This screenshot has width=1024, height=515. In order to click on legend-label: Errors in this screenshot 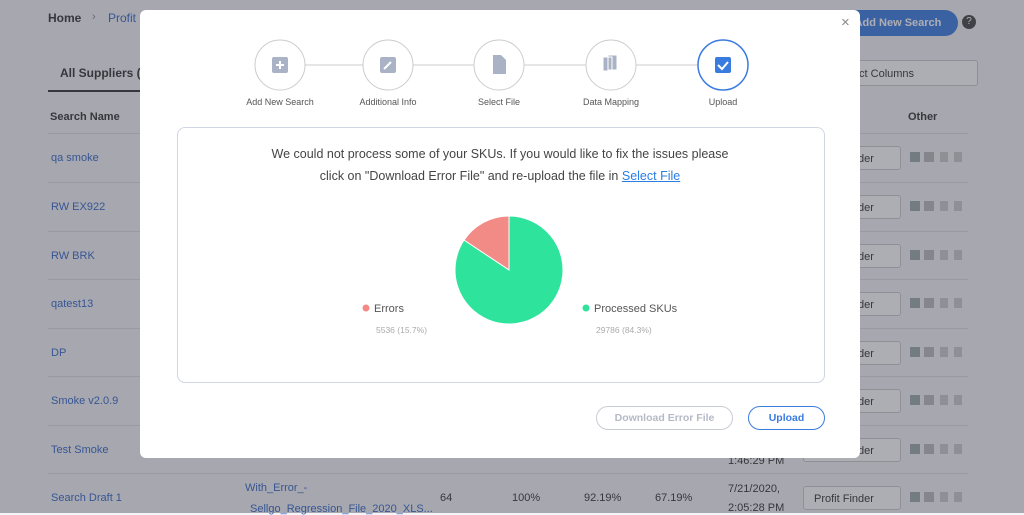, I will do `click(389, 309)`.